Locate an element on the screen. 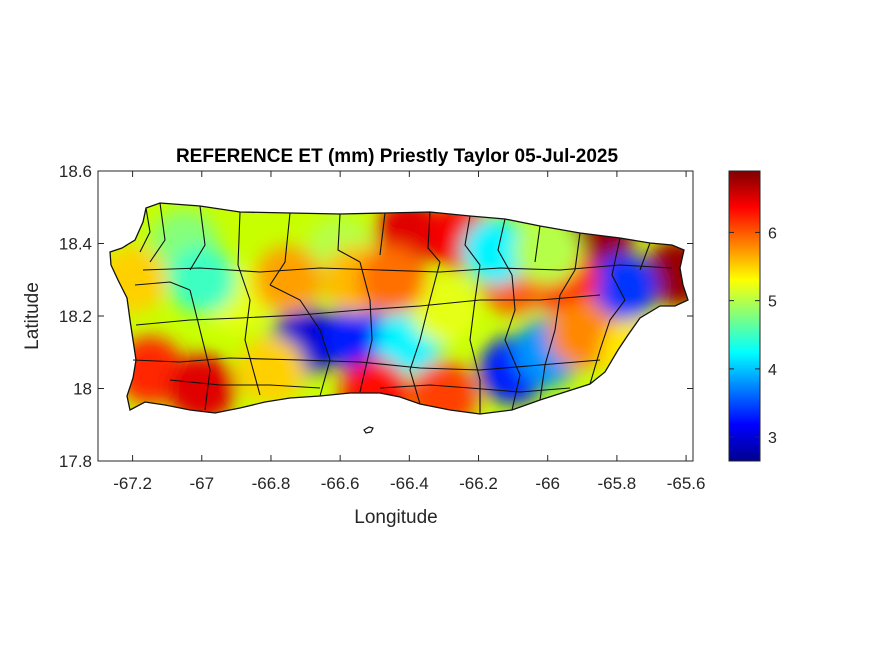  colorbar-tick-label: 6 is located at coordinates (772, 233).